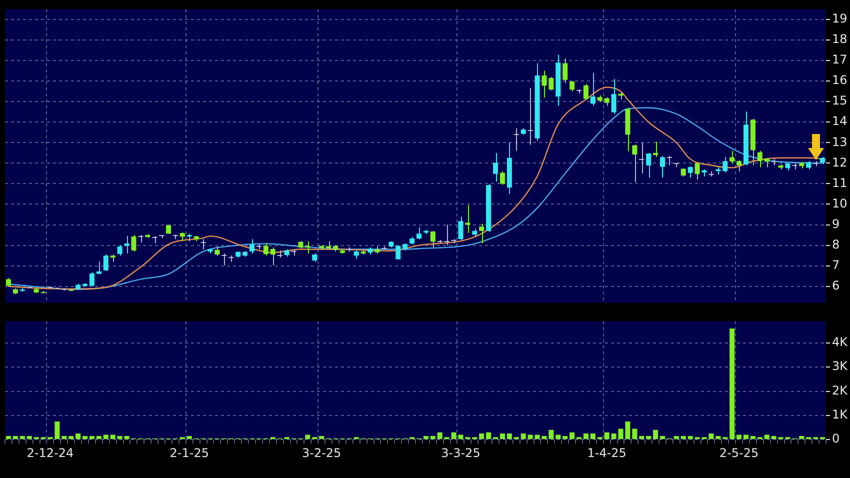  What do you see at coordinates (840, 162) in the screenshot?
I see `y-tick-label: 12` at bounding box center [840, 162].